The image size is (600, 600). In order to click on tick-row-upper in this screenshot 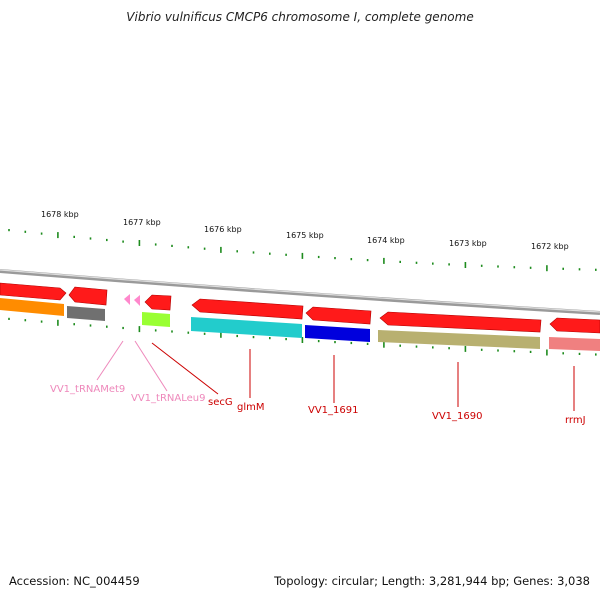, I will do `click(302, 250)`.